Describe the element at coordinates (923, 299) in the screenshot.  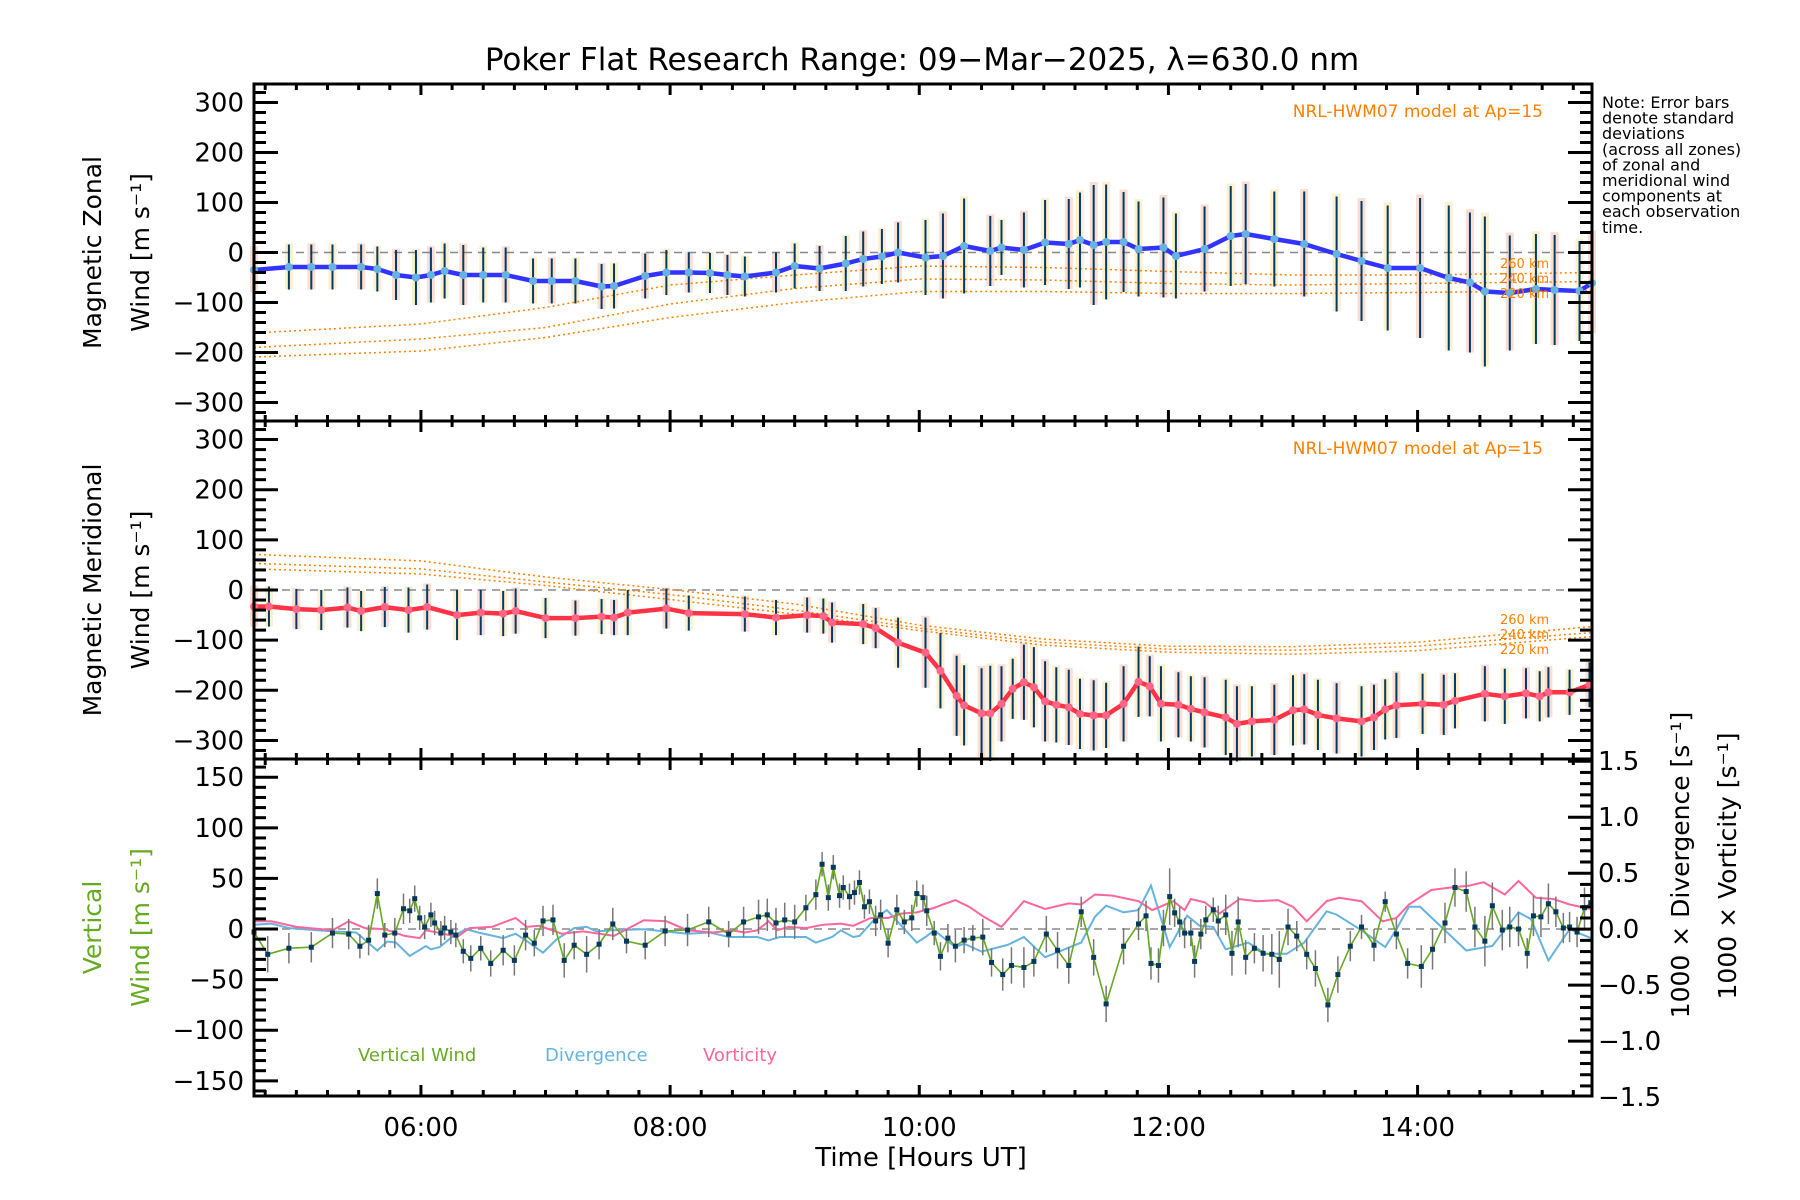
I see `hwm-model-line` at that location.